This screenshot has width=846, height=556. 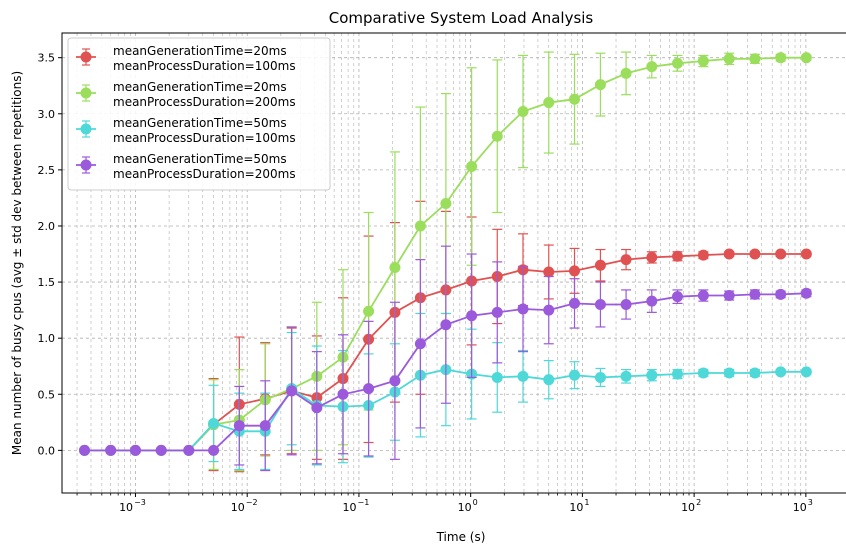 What do you see at coordinates (579, 506) in the screenshot?
I see `x-tick-label: 10¹` at bounding box center [579, 506].